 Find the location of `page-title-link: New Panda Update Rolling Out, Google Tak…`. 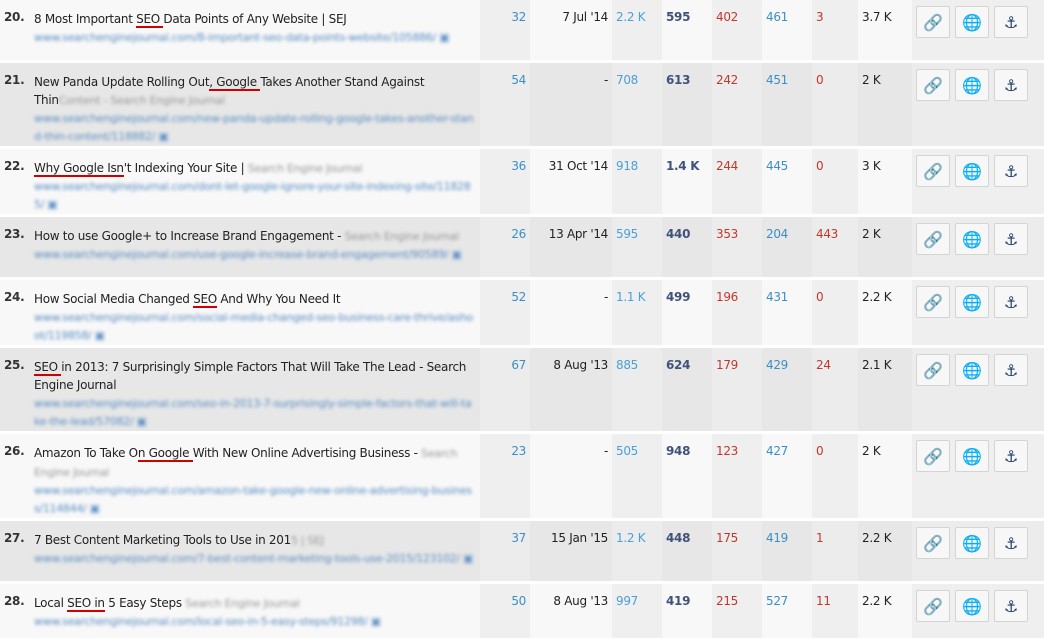

page-title-link: New Panda Update Rolling Out, Google Tak… is located at coordinates (255, 91).